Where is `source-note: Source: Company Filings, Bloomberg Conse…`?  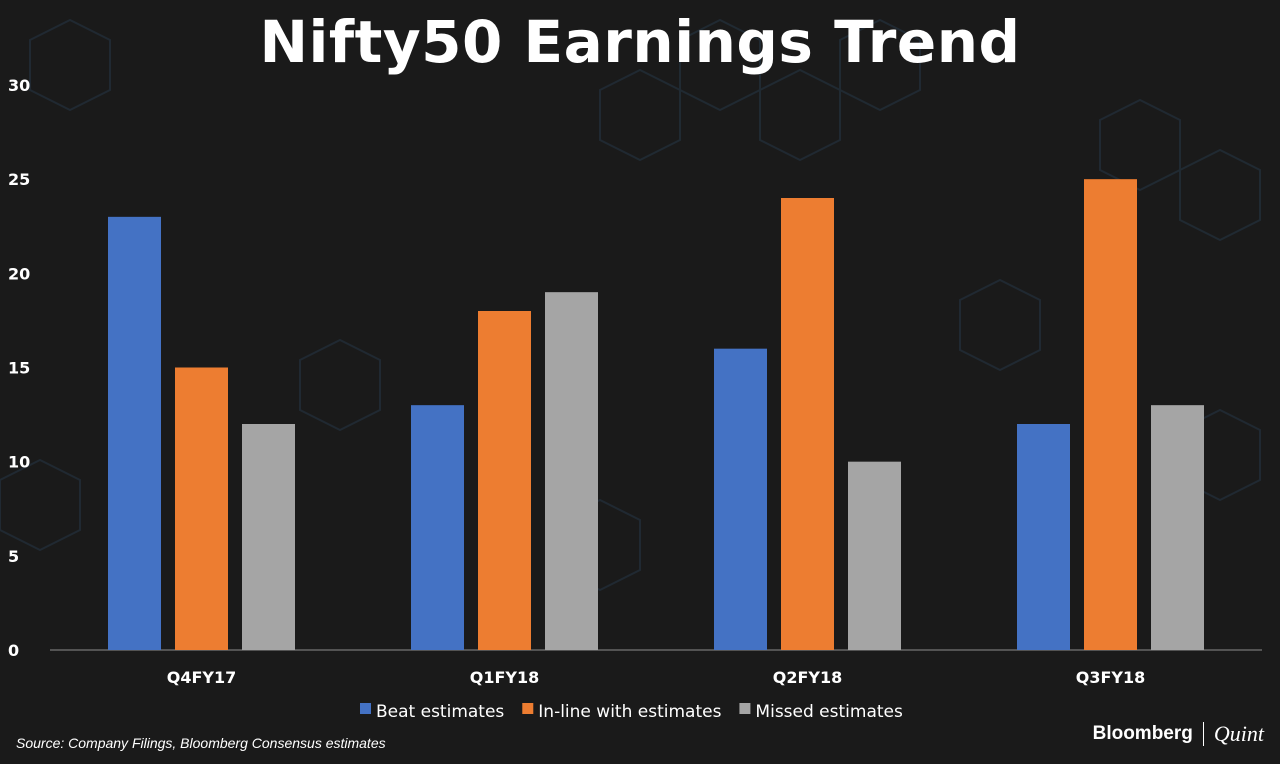
source-note: Source: Company Filings, Bloomberg Conse… is located at coordinates (201, 743).